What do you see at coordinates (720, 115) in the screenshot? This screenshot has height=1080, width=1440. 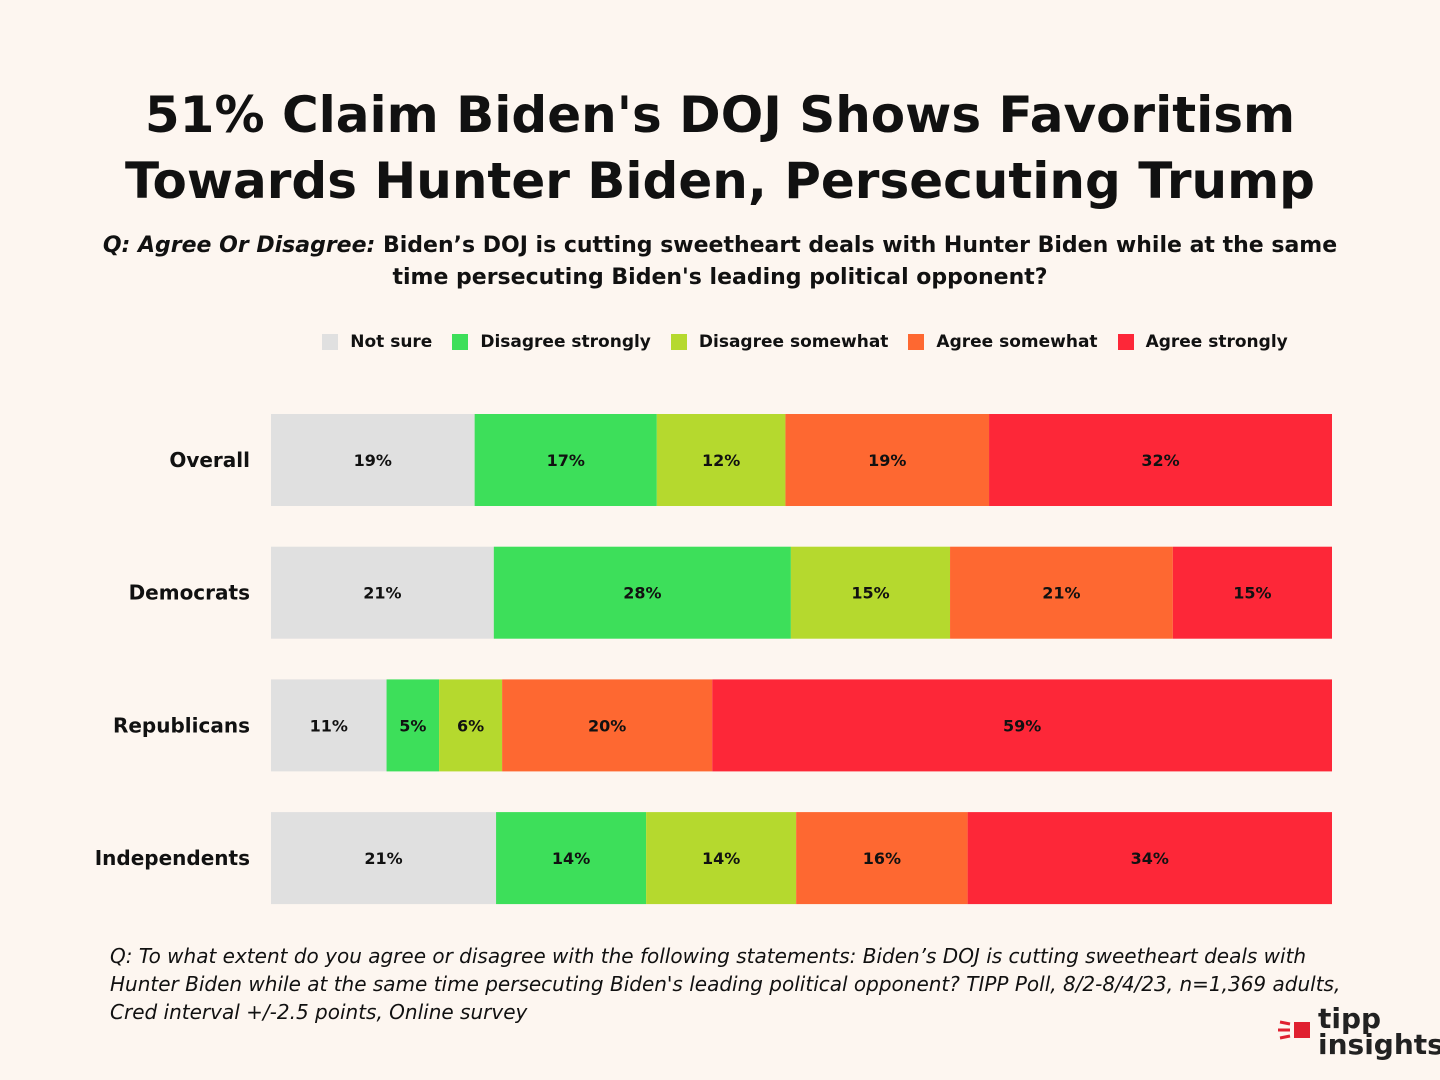 I see `chart-title-line1: 51% Claim Biden's DOJ Shows Favoritism` at bounding box center [720, 115].